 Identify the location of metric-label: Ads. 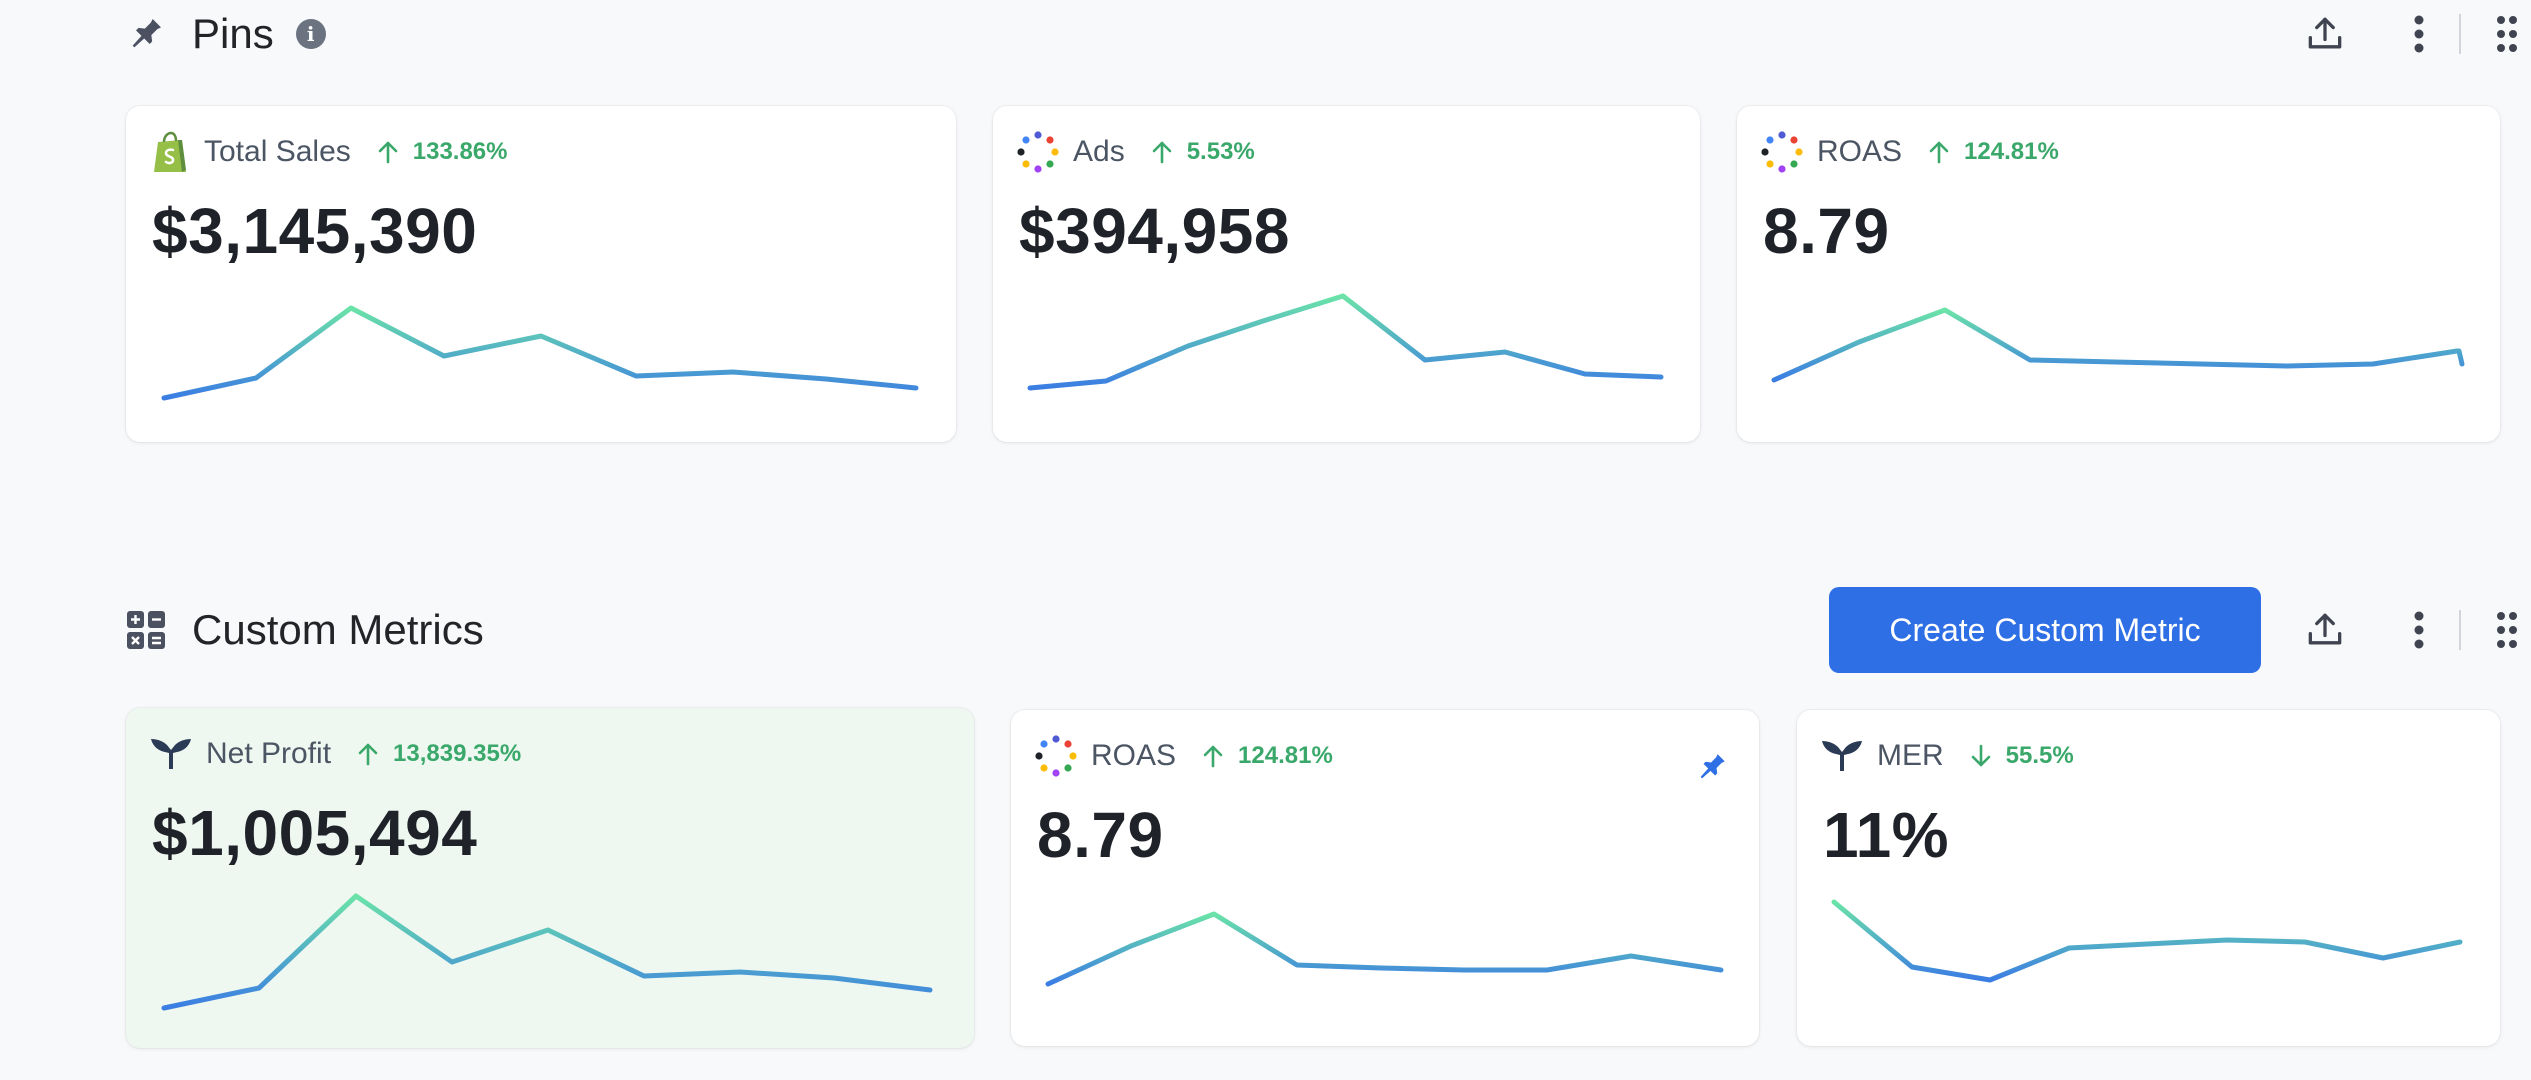
(1099, 151).